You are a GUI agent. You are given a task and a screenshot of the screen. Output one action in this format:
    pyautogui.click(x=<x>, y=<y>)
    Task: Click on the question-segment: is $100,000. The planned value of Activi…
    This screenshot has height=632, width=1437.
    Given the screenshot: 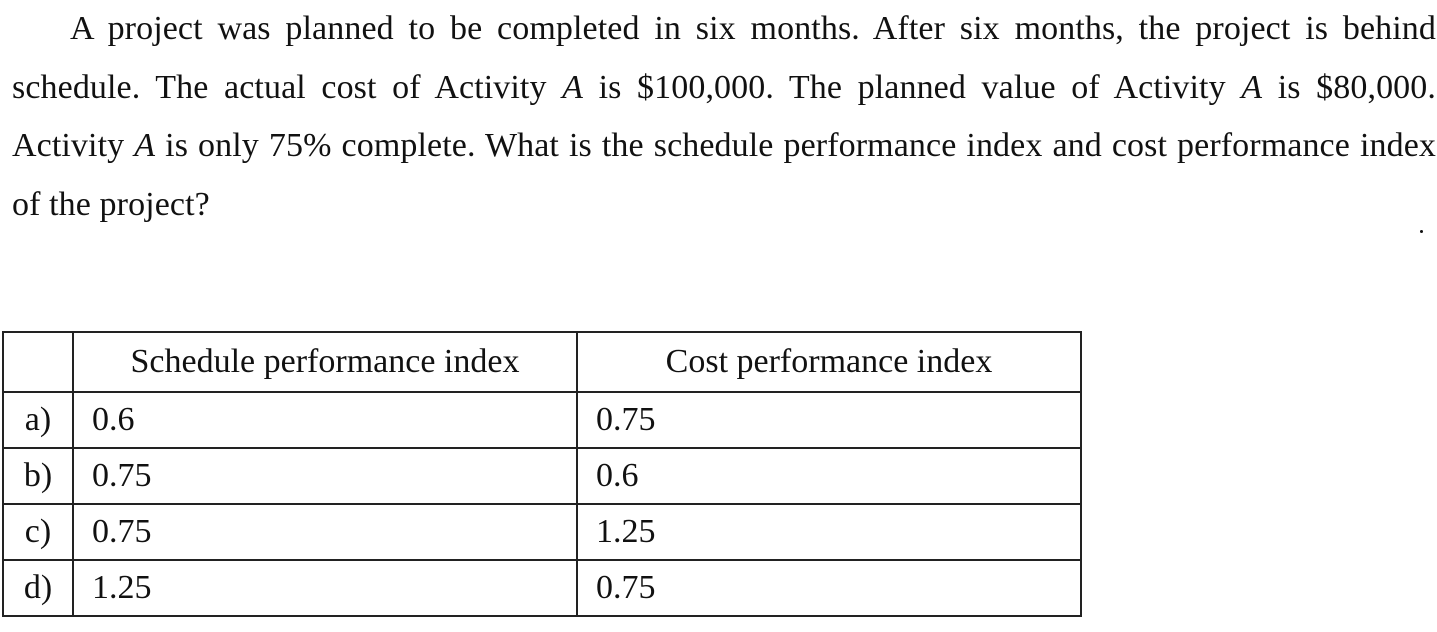 What is the action you would take?
    pyautogui.click(x=912, y=87)
    